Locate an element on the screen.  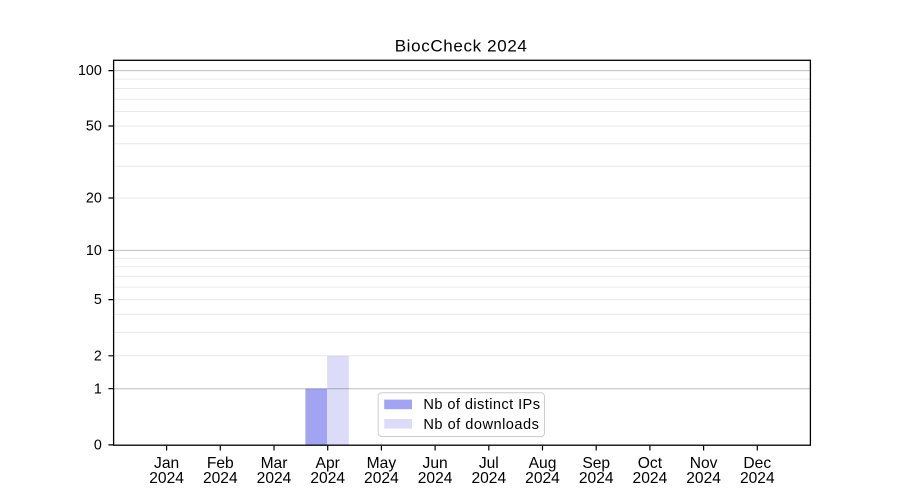
svg-text: Jan is located at coordinates (166, 463).